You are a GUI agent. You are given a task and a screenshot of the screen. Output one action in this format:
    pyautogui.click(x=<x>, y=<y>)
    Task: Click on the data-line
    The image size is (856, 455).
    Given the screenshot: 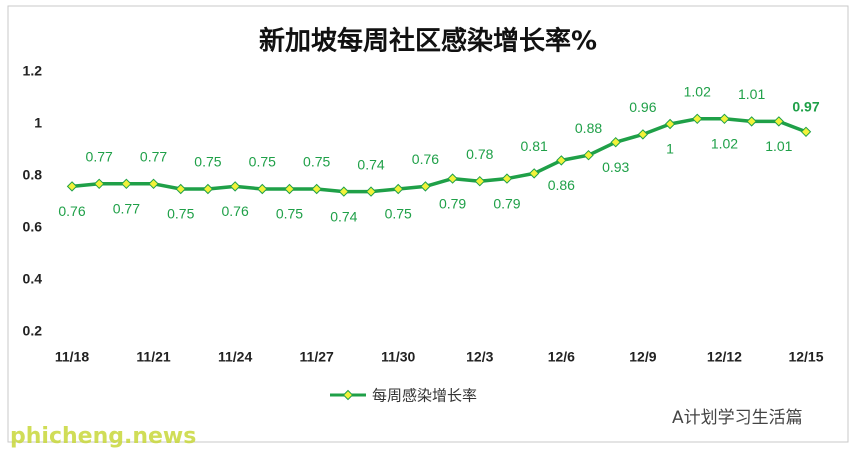 What is the action you would take?
    pyautogui.click(x=439, y=155)
    